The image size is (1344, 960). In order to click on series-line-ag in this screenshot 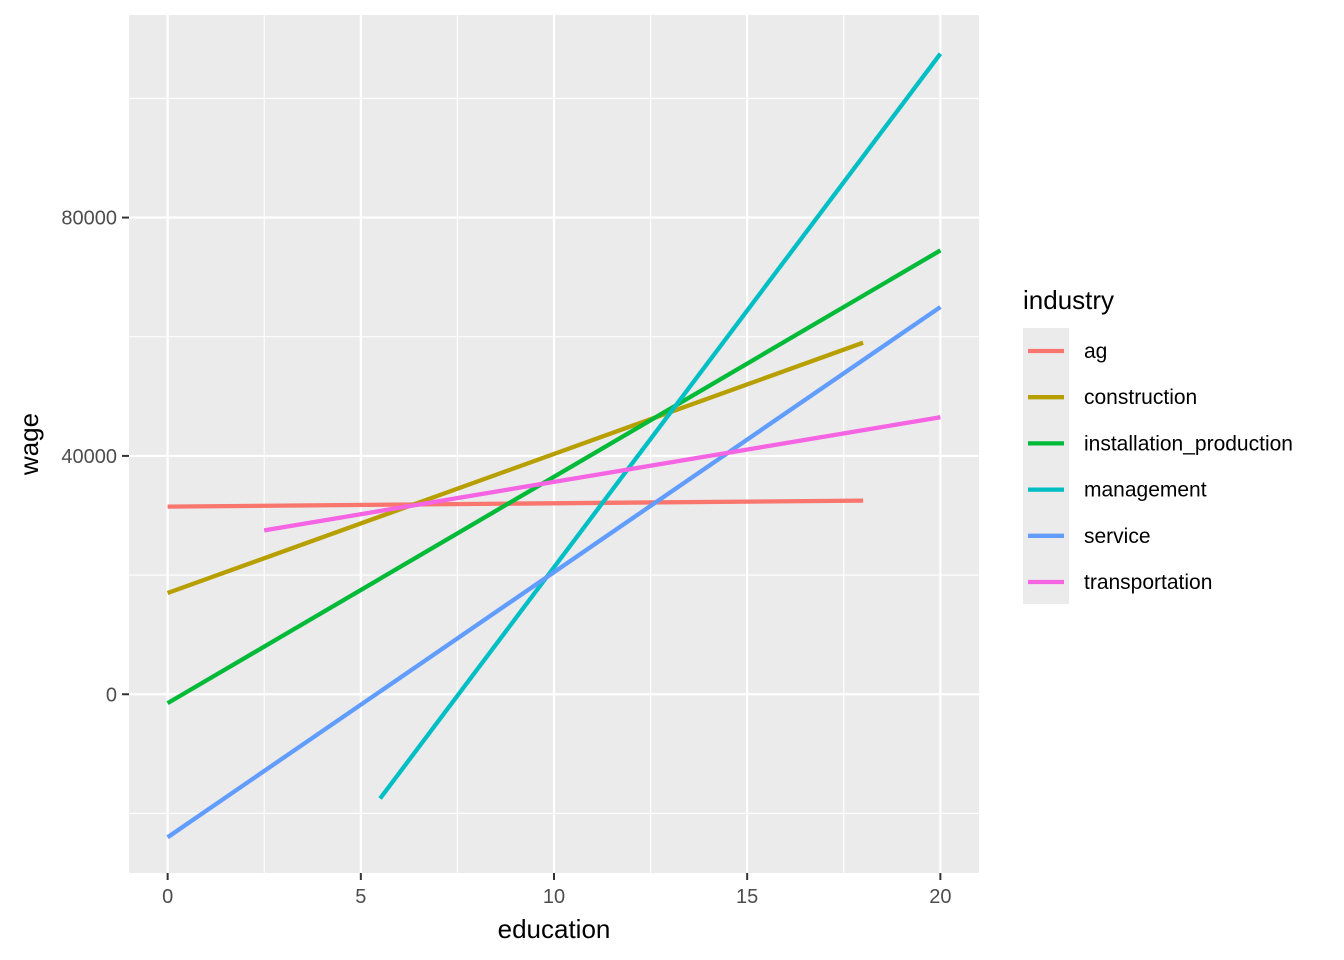, I will do `click(515, 503)`.